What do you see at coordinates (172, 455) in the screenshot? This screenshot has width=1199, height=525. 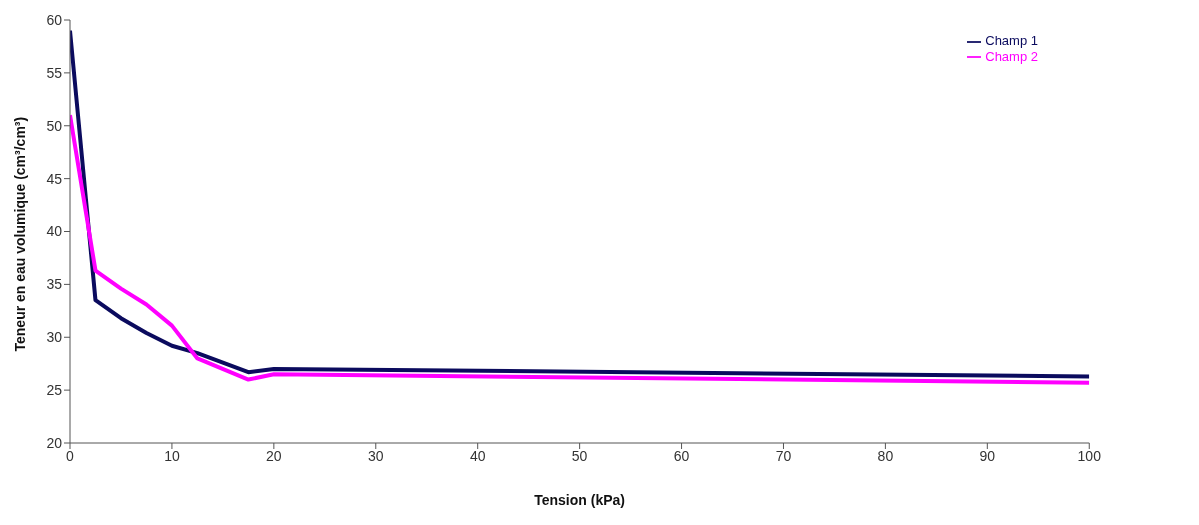 I see `x-tick-label: 10` at bounding box center [172, 455].